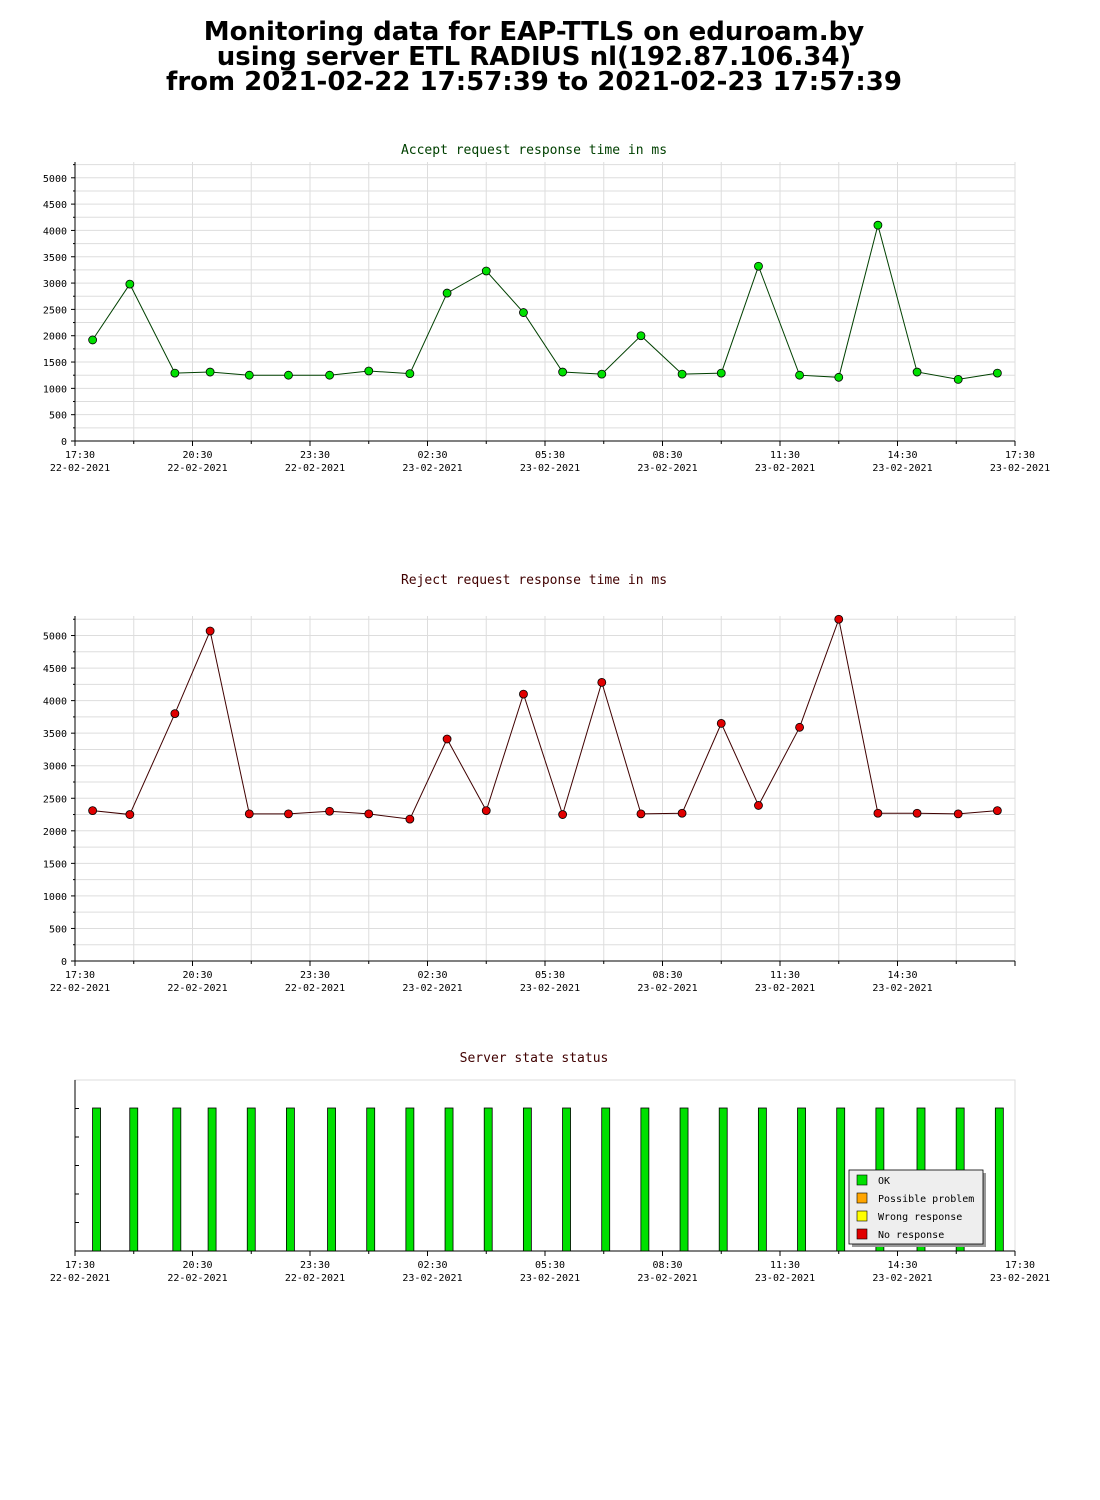  I want to click on y-tick-label: 500, so click(58, 929).